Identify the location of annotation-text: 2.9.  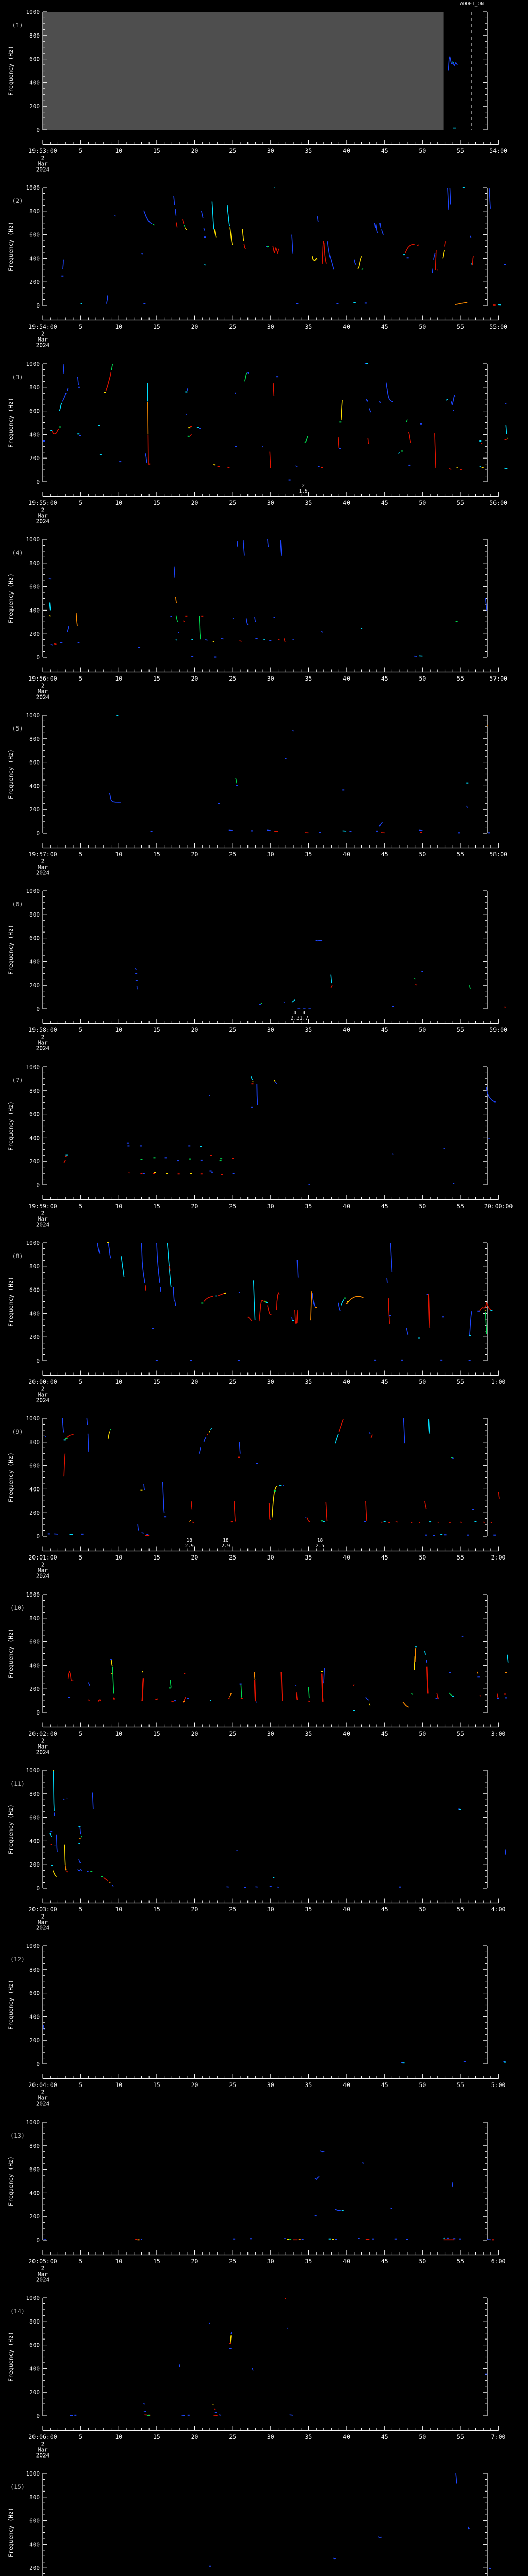
(226, 1546).